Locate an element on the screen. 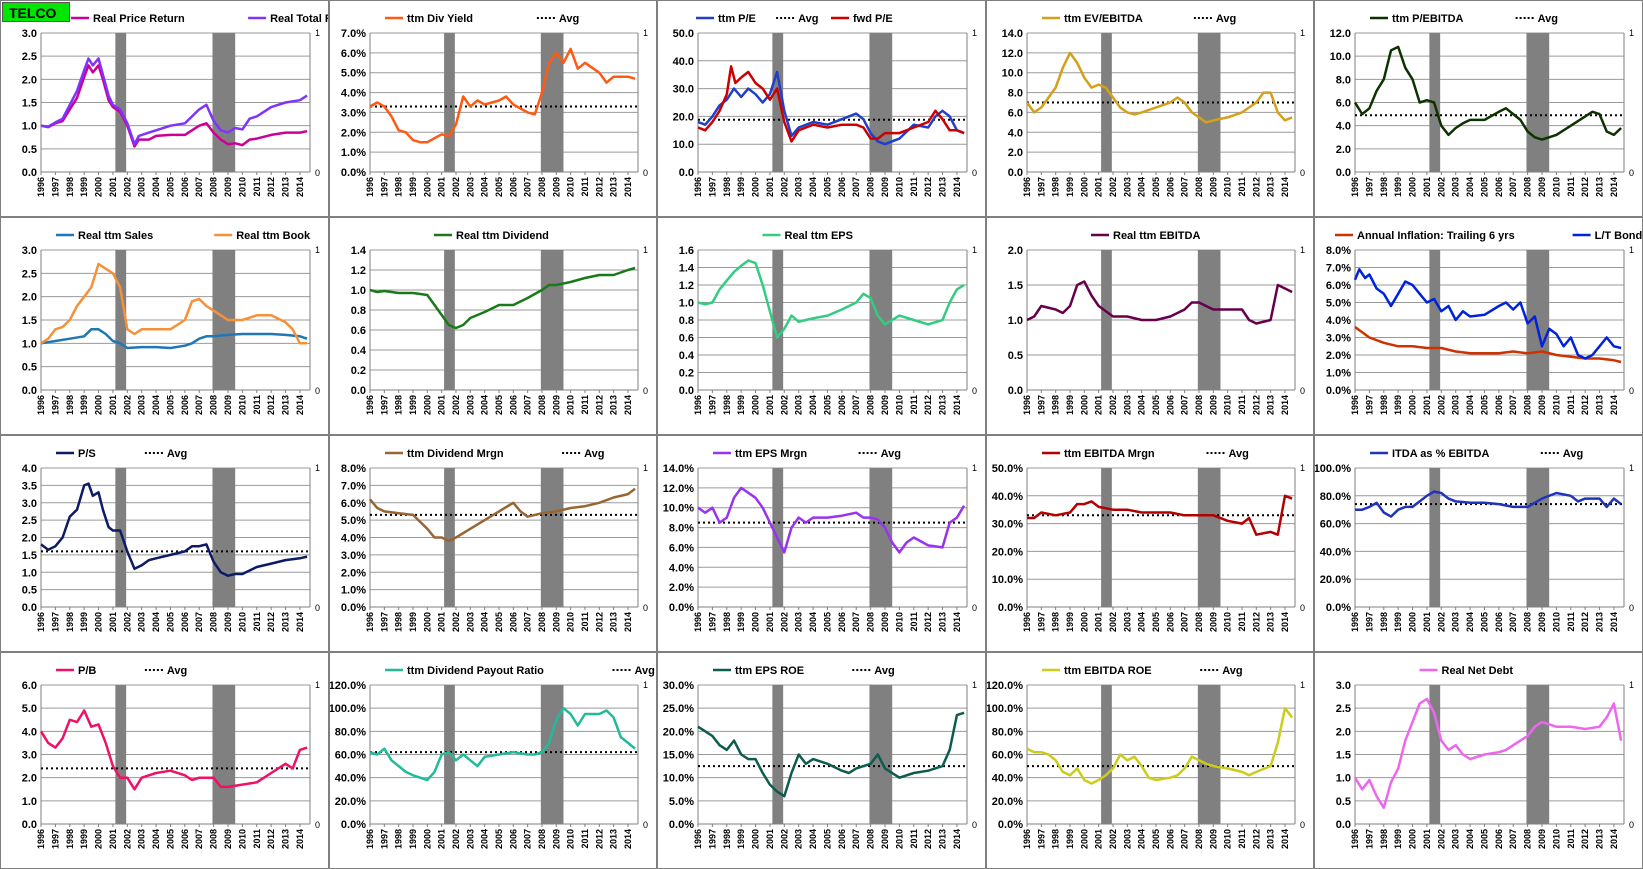  y-tick-label: 50.0% is located at coordinates (1007, 469).